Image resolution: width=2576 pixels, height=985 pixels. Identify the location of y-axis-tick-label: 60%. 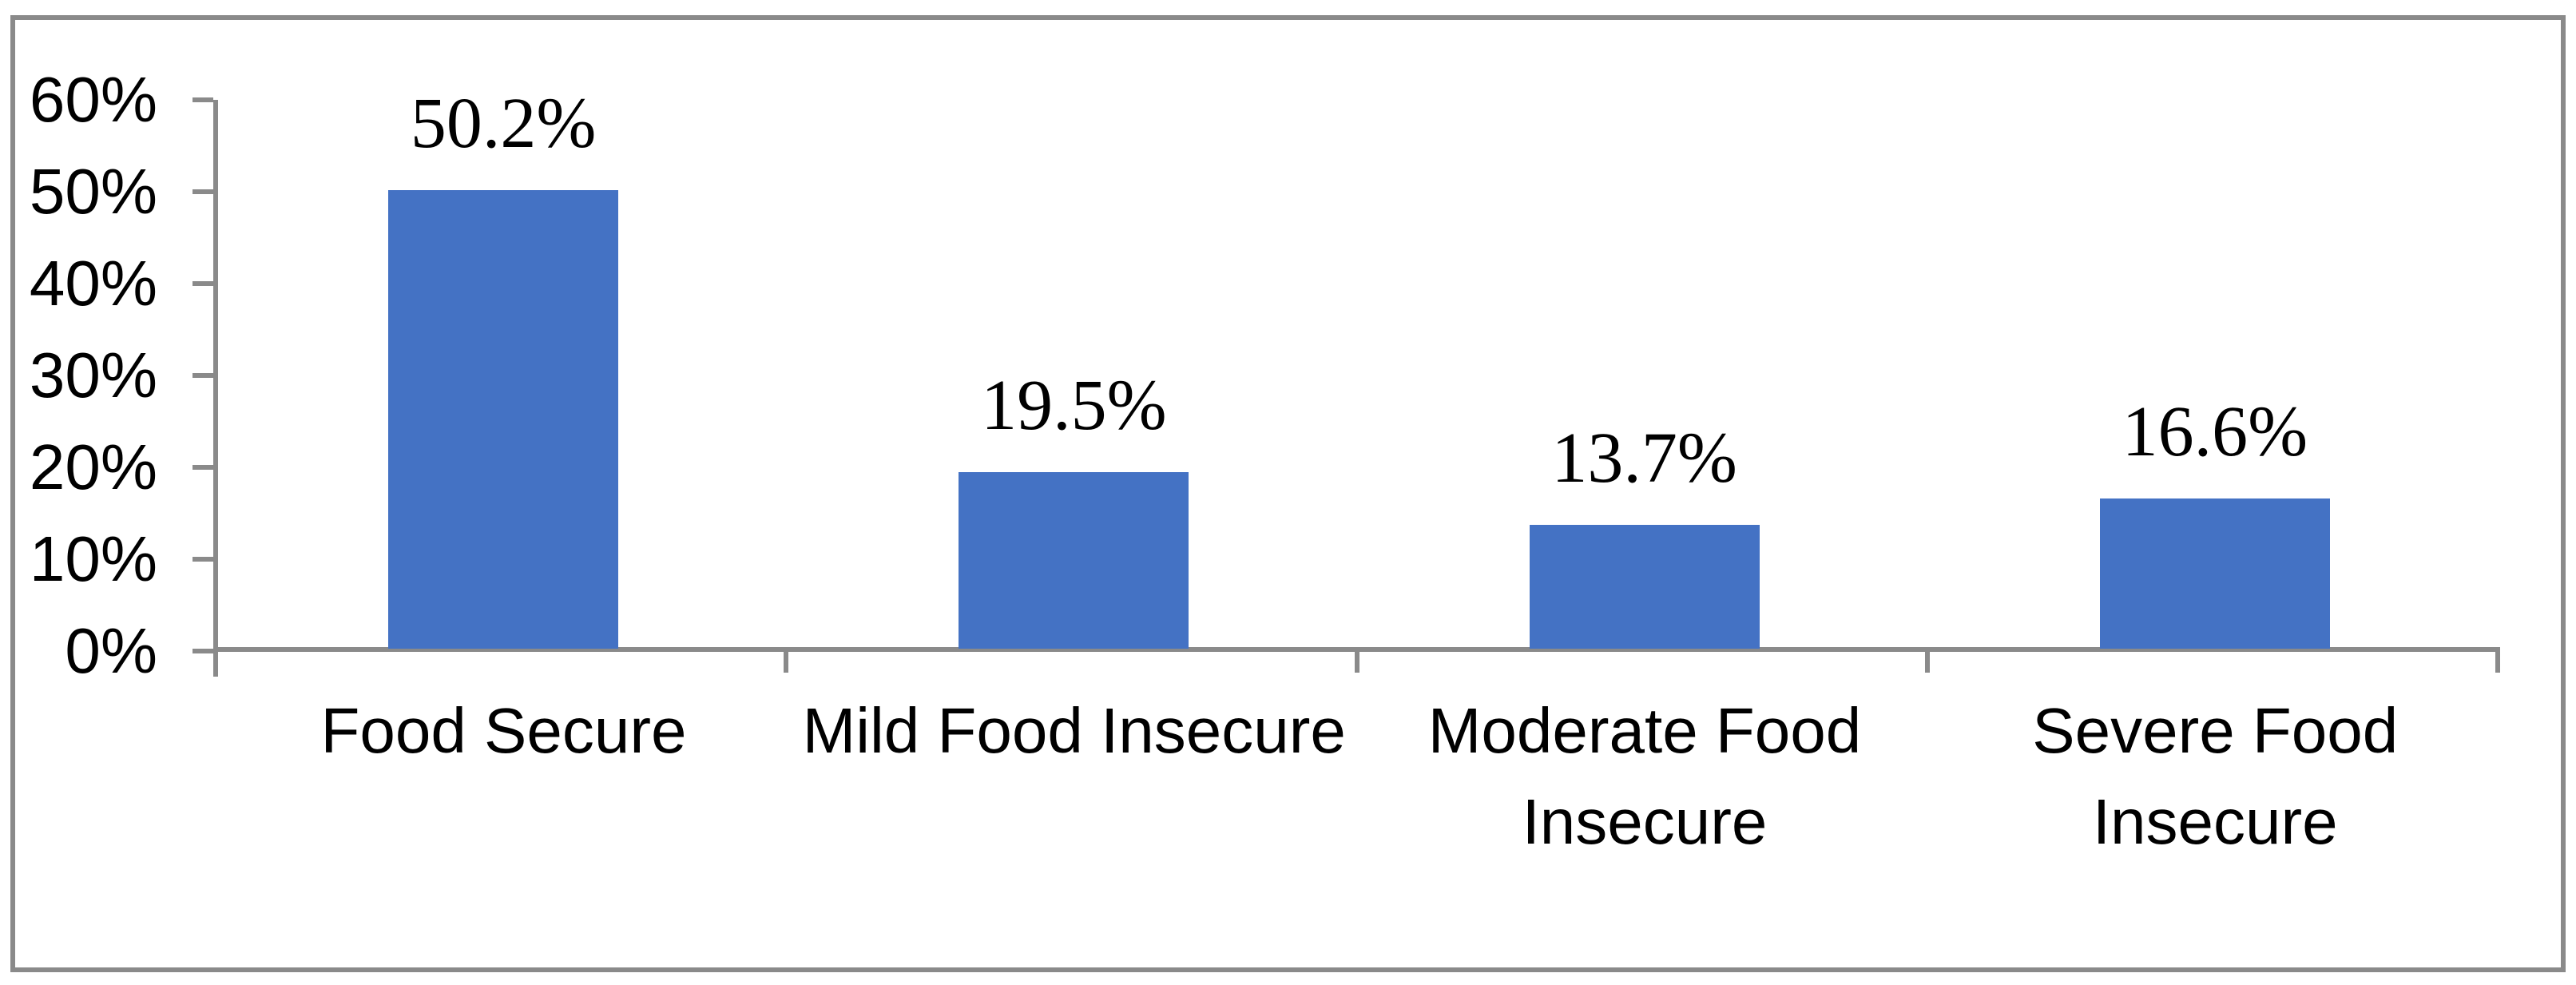
(93, 99).